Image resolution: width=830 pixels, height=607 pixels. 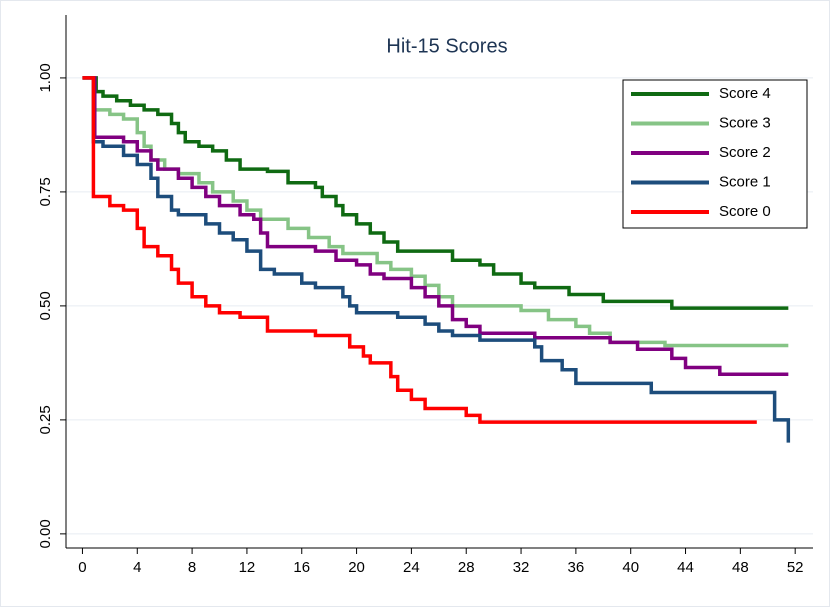 I want to click on legend-label: Score 1, so click(x=745, y=181).